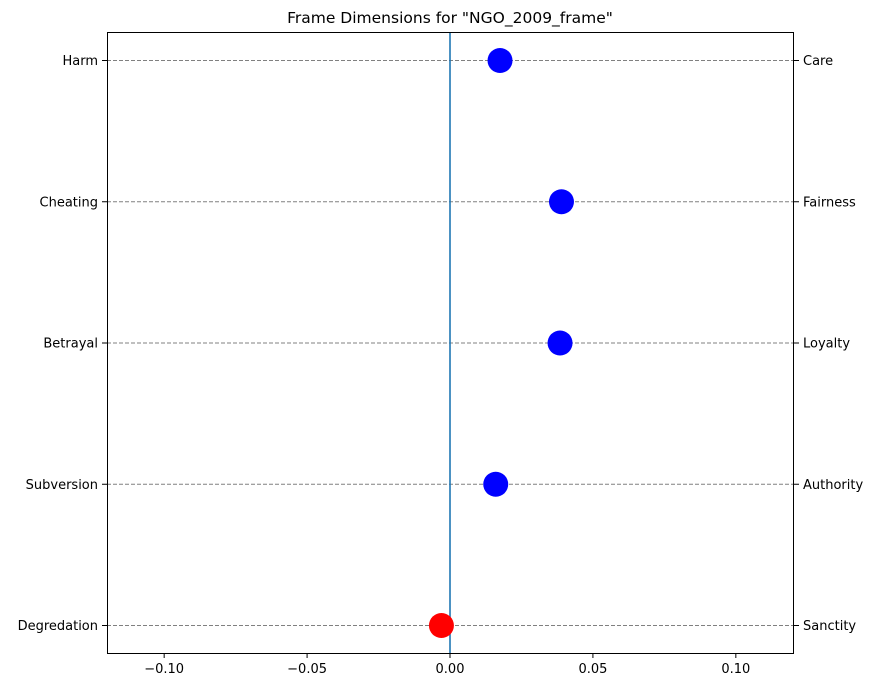 This screenshot has height=687, width=877. I want to click on y-tick-label-left: Betrayal, so click(70, 344).